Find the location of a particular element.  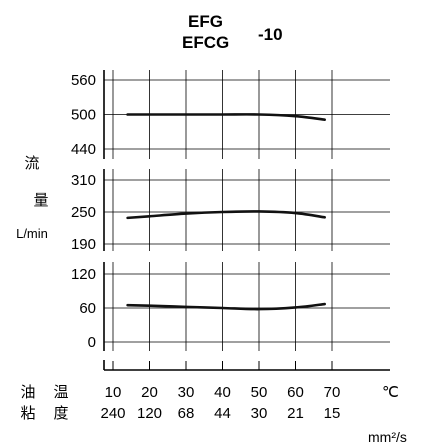

panel-middle: 310 250 190 is located at coordinates (230, 211).